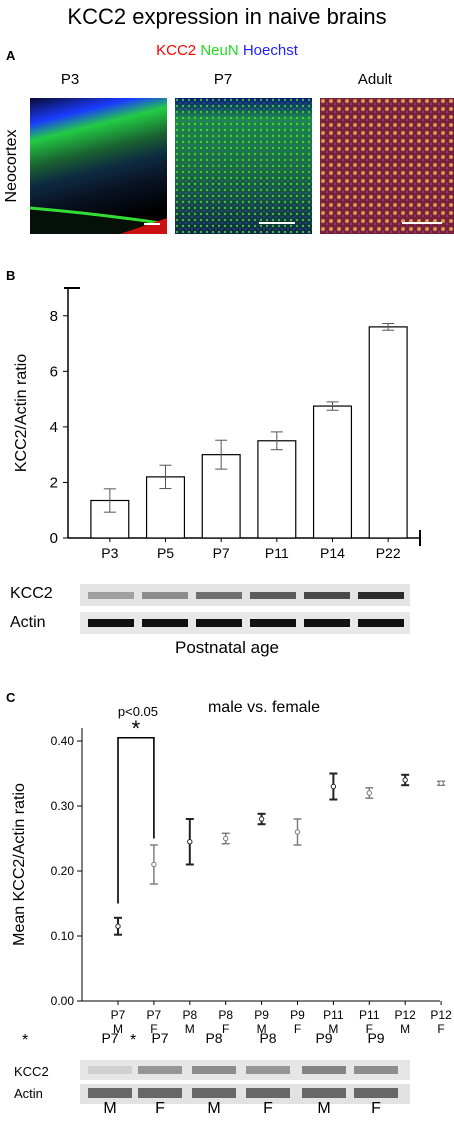 The image size is (454, 1121). I want to click on chart-b-ytick-label: 8, so click(54, 316).